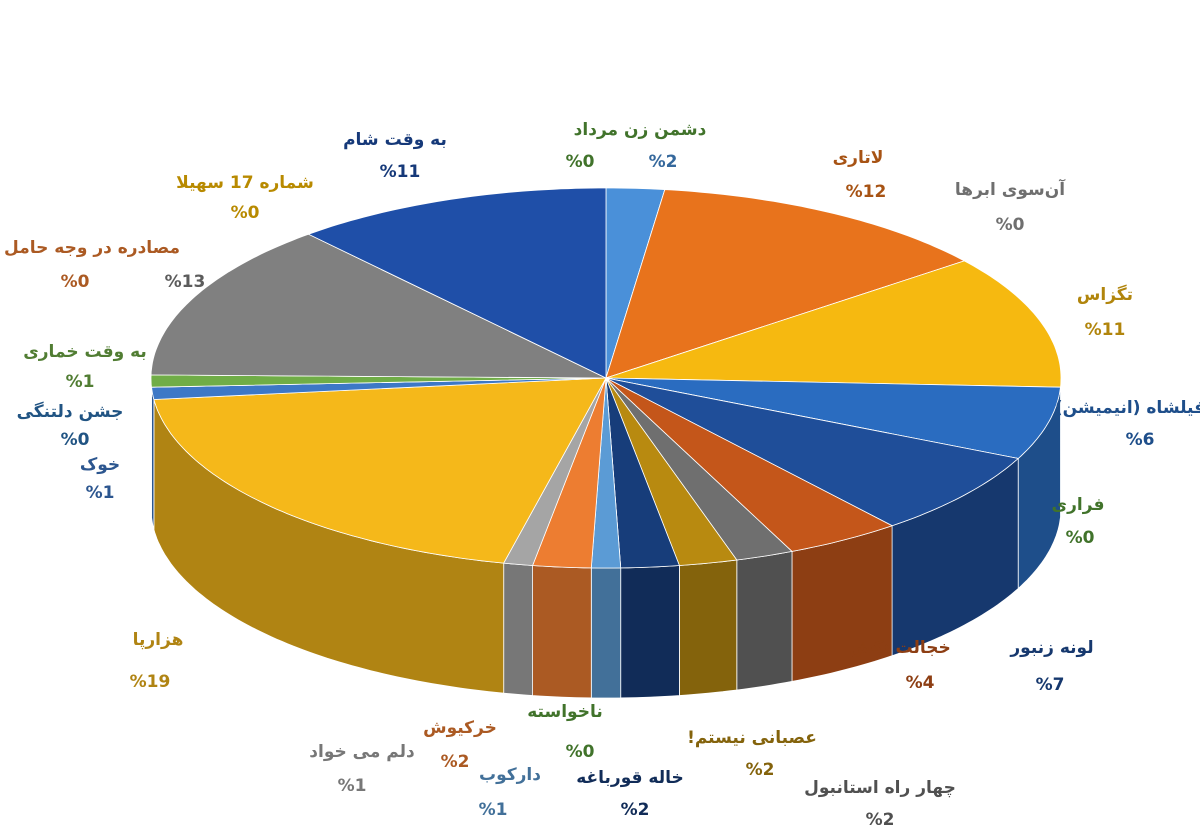 This screenshot has width=1200, height=839. What do you see at coordinates (185, 282) in the screenshot?
I see `value-label: %13` at bounding box center [185, 282].